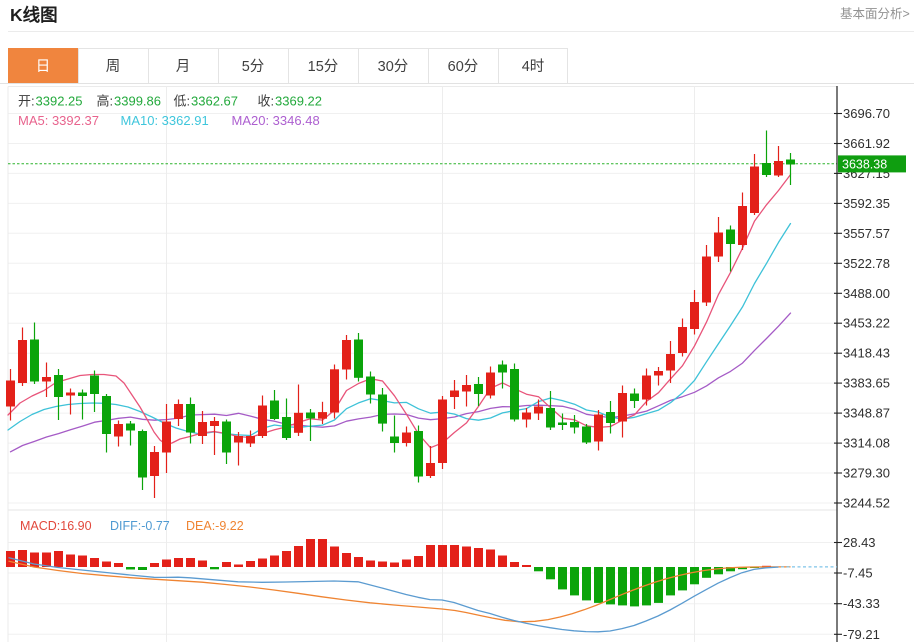  I want to click on svg-text: 收:, so click(266, 101).